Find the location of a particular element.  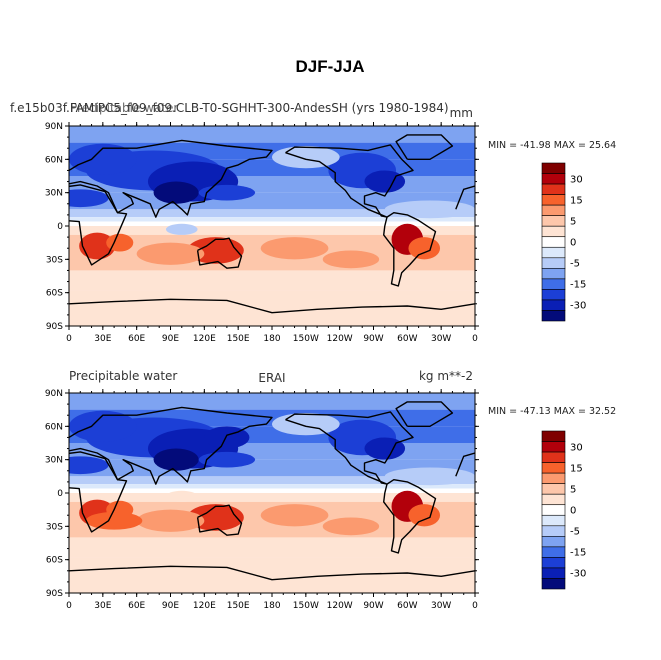

sahara-anomaly is located at coordinates (89, 465).